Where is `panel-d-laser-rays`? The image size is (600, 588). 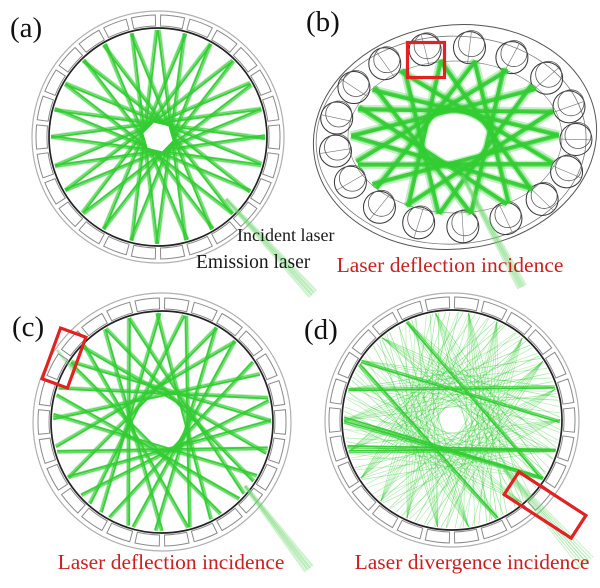
panel-d-laser-rays is located at coordinates (452, 420).